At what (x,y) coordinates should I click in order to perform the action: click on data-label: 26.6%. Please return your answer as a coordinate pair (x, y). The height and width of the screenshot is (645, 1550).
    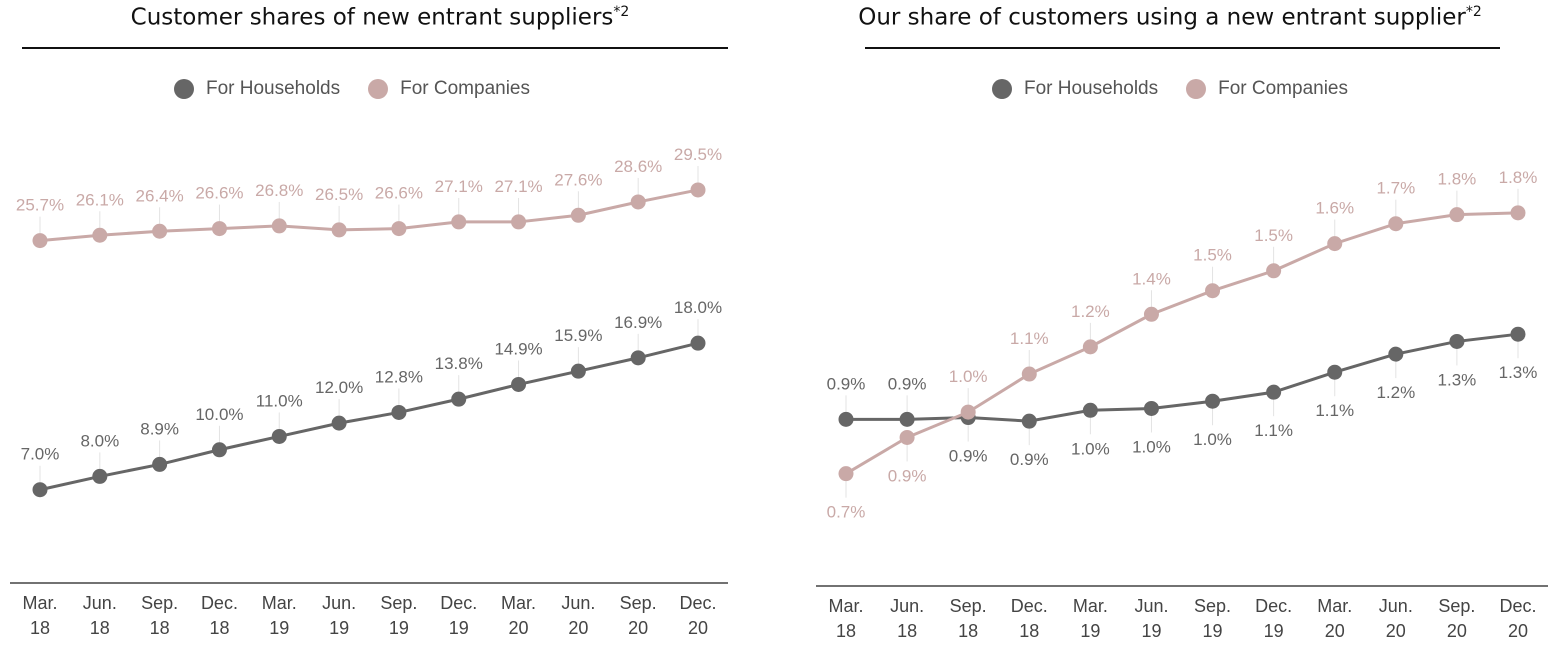
    Looking at the image, I should click on (399, 193).